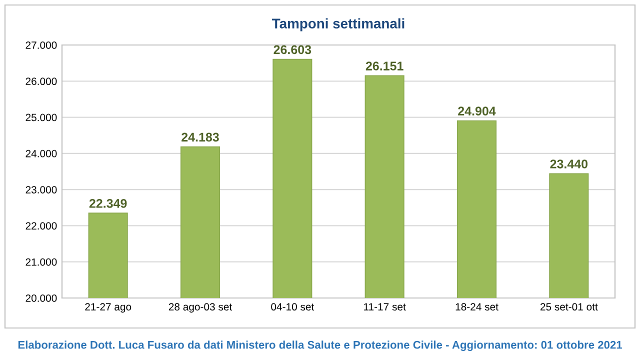 Image resolution: width=640 pixels, height=361 pixels. What do you see at coordinates (477, 307) in the screenshot?
I see `x-tick-label: 18-24 set` at bounding box center [477, 307].